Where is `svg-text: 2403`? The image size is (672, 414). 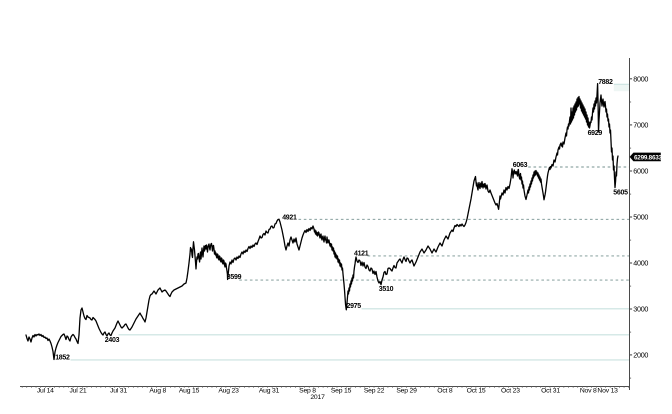 svg-text: 2403 is located at coordinates (112, 340).